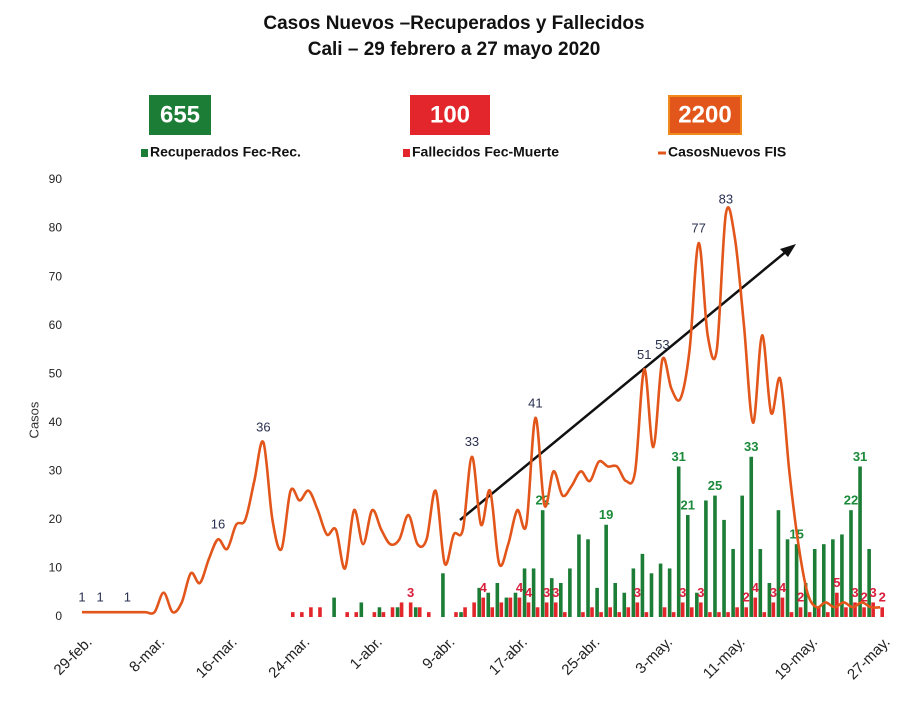 The width and height of the screenshot is (907, 711). What do you see at coordinates (788, 250) in the screenshot?
I see `trend-arrow-head` at bounding box center [788, 250].